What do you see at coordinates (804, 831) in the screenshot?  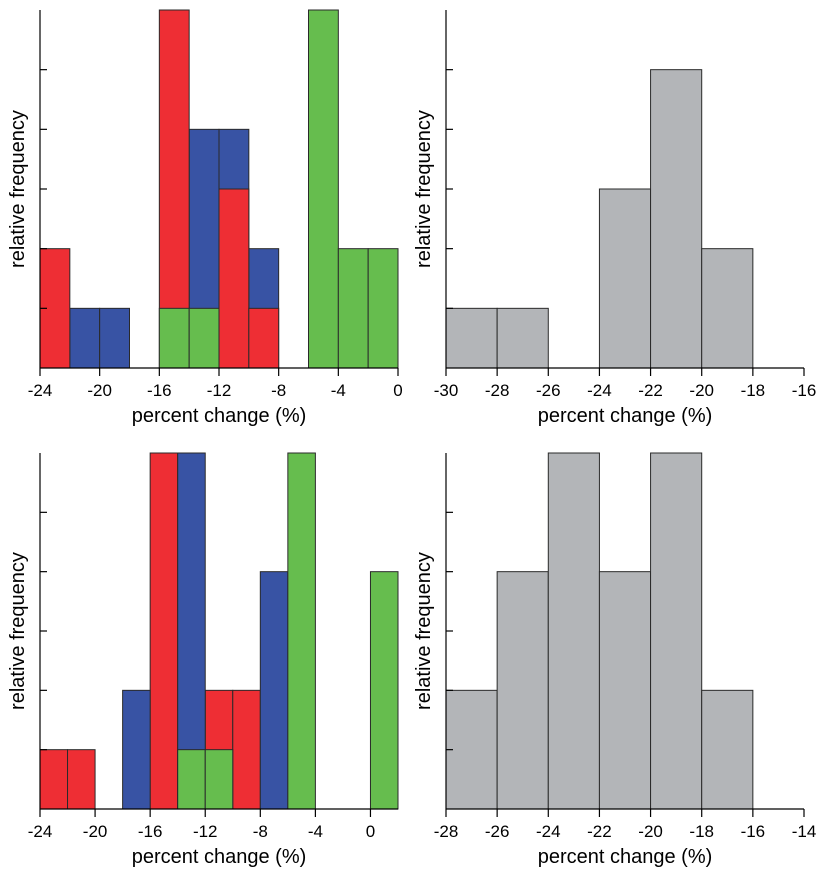 I see `x-tick-label: -14` at bounding box center [804, 831].